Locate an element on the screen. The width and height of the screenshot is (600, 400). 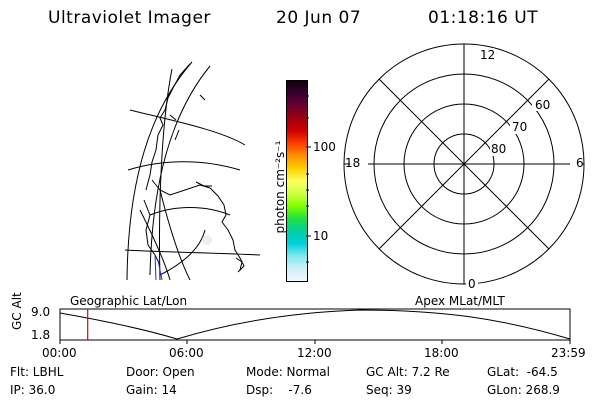
gc-alt-axis-title: GC Alt is located at coordinates (17, 311).